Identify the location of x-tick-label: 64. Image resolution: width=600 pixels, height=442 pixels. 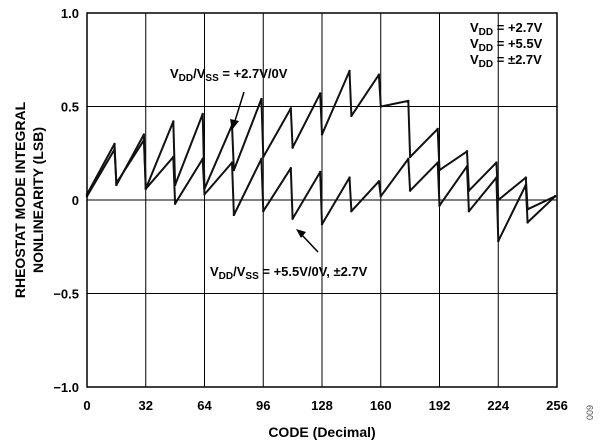
(204, 405).